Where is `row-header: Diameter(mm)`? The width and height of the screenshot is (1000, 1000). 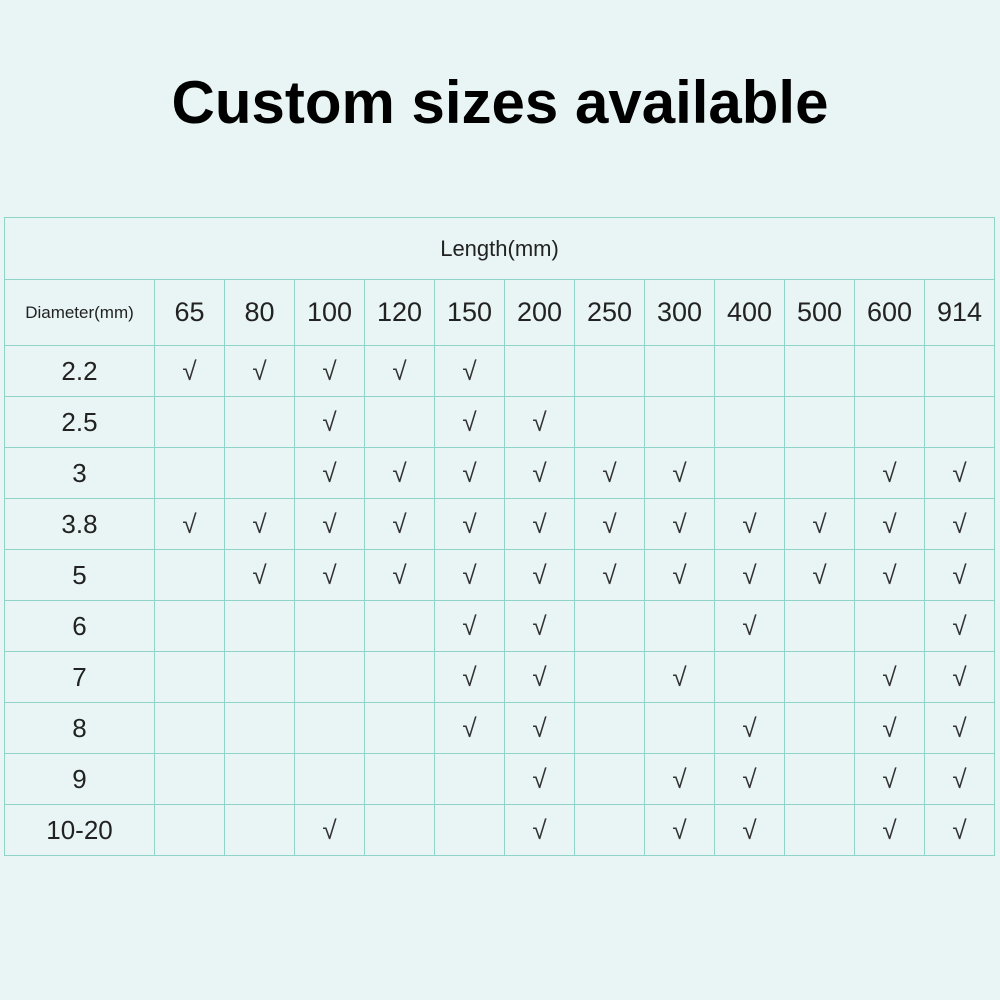 row-header: Diameter(mm) is located at coordinates (79, 312).